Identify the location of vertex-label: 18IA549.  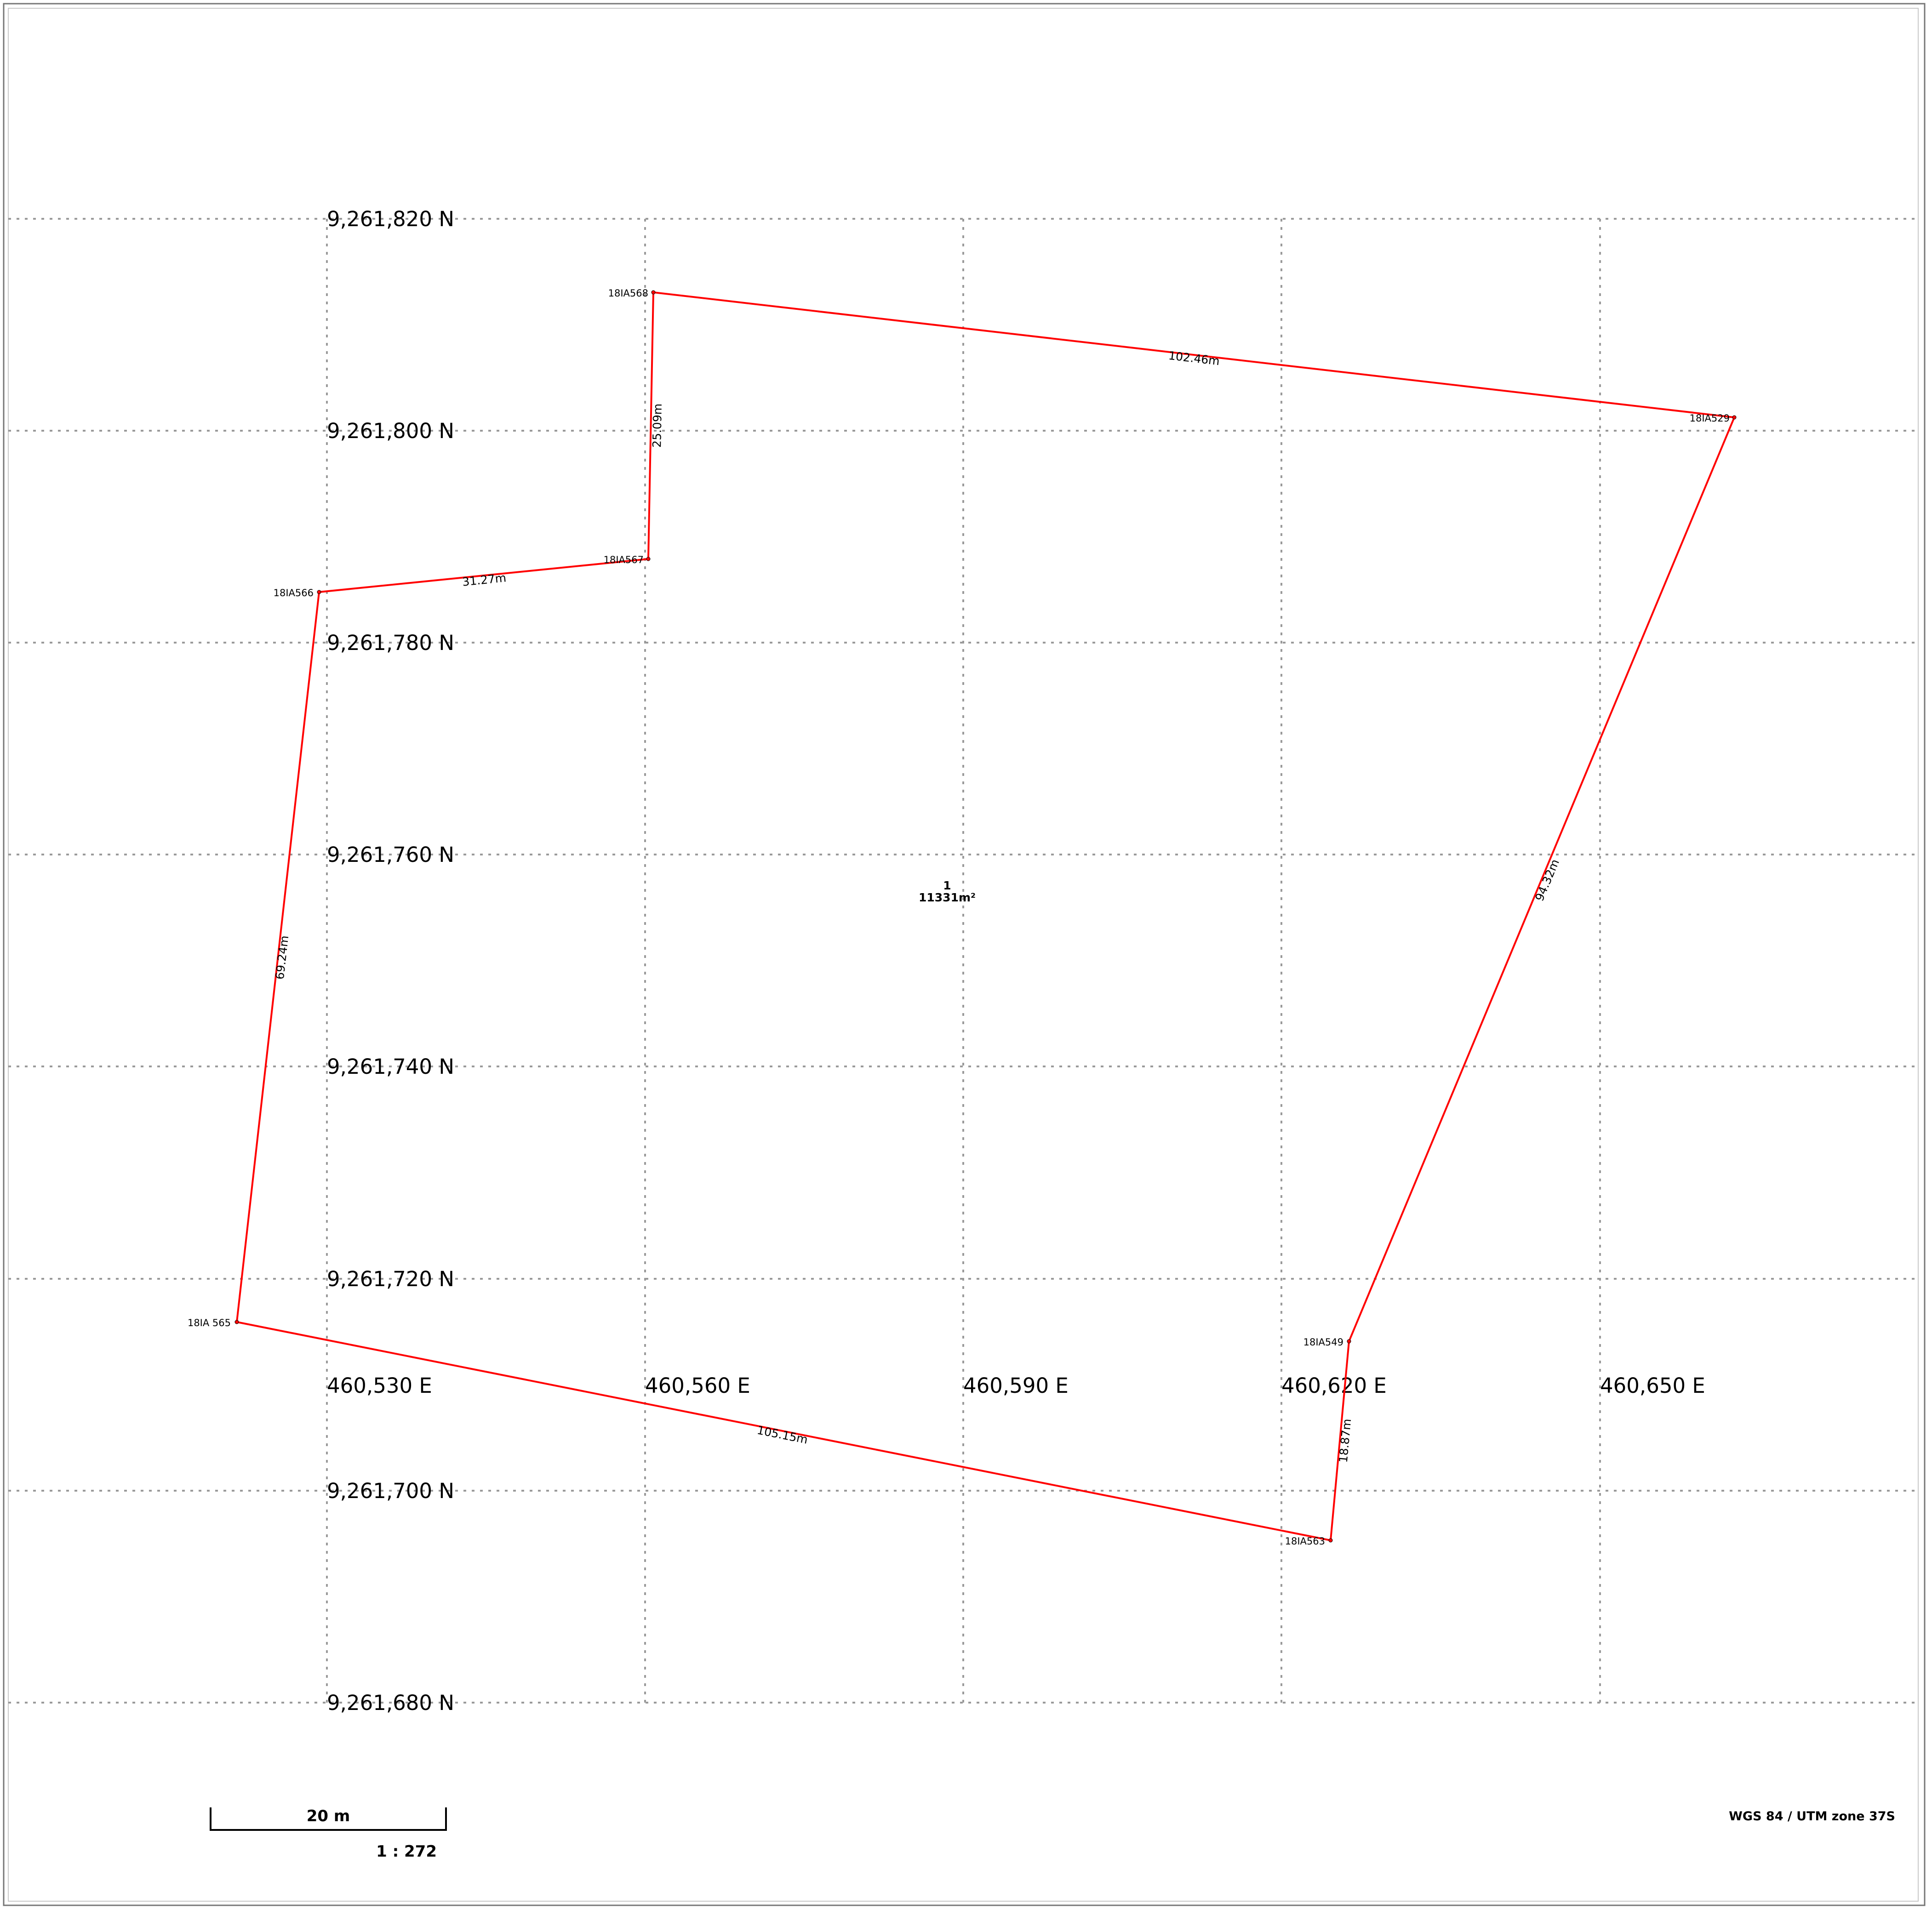
(1323, 1342).